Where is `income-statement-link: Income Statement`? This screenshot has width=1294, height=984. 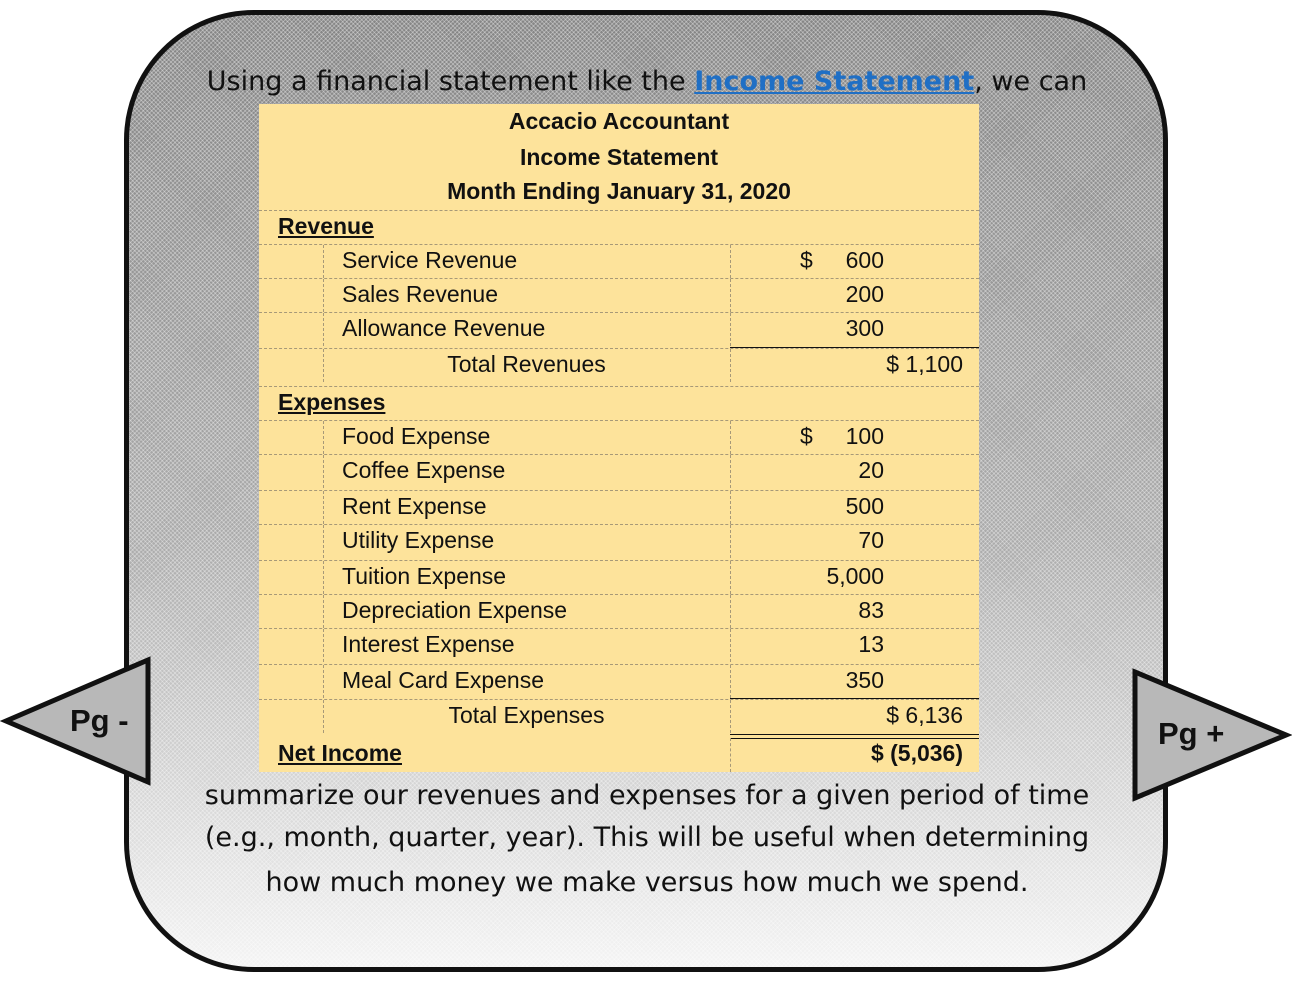 income-statement-link: Income Statement is located at coordinates (834, 81).